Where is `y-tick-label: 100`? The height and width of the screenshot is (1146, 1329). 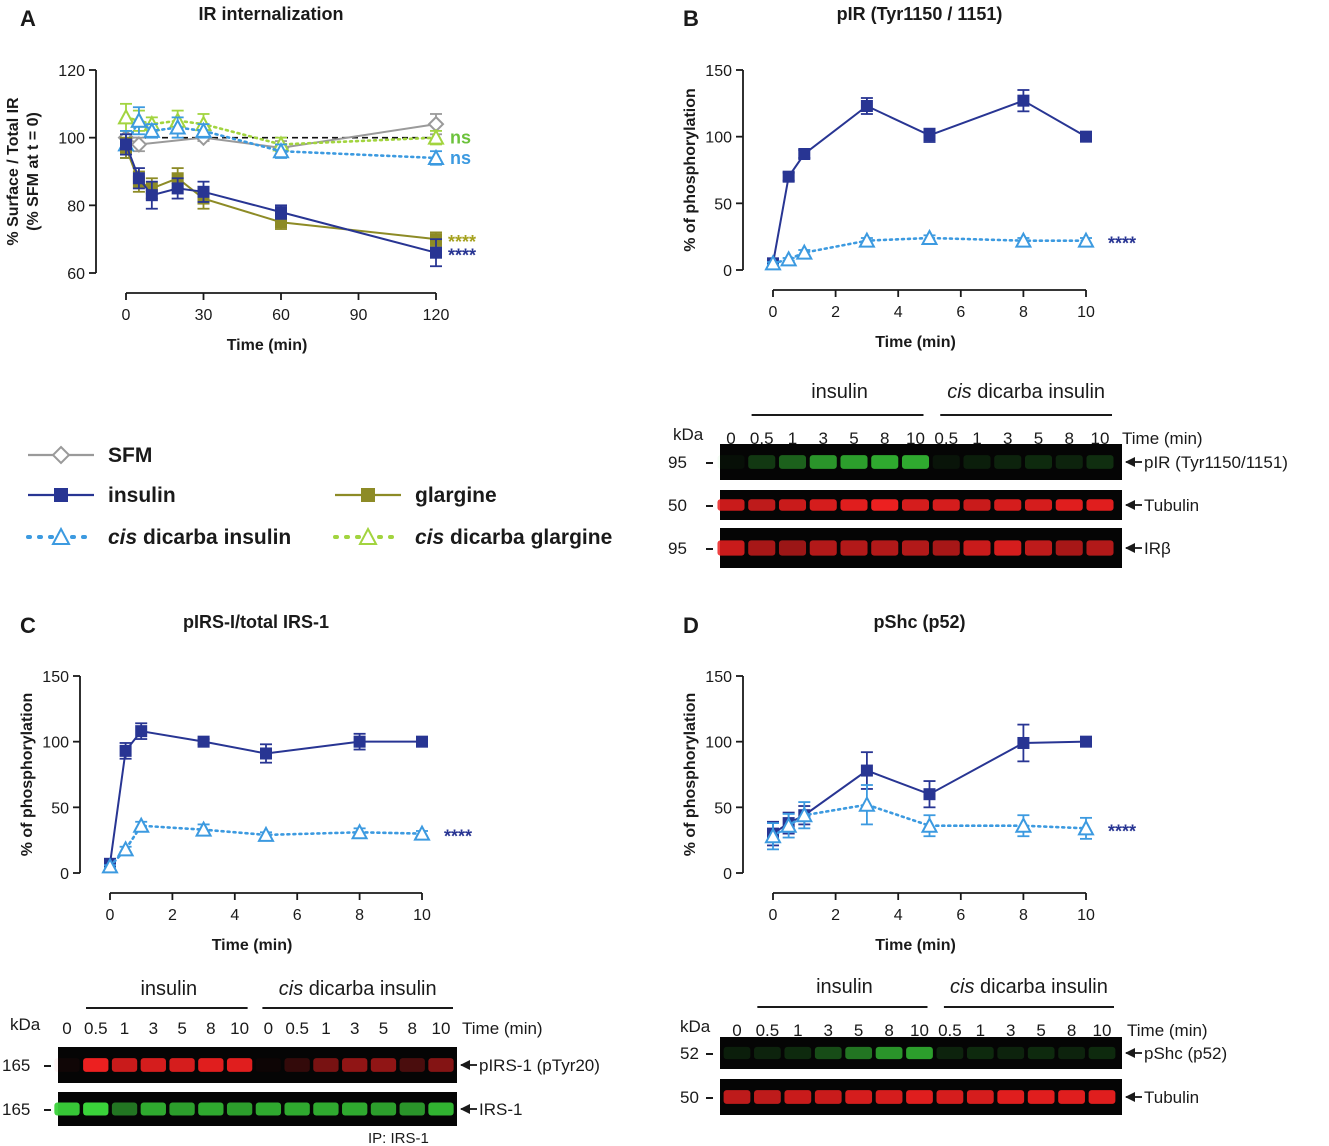 y-tick-label: 100 is located at coordinates (55, 743).